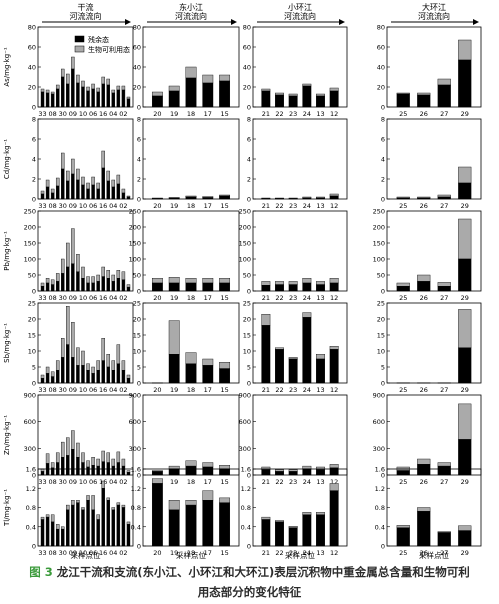  What do you see at coordinates (383, 368) in the screenshot?
I see `y-tick-label-r3-c3-1: 5` at bounding box center [383, 368].